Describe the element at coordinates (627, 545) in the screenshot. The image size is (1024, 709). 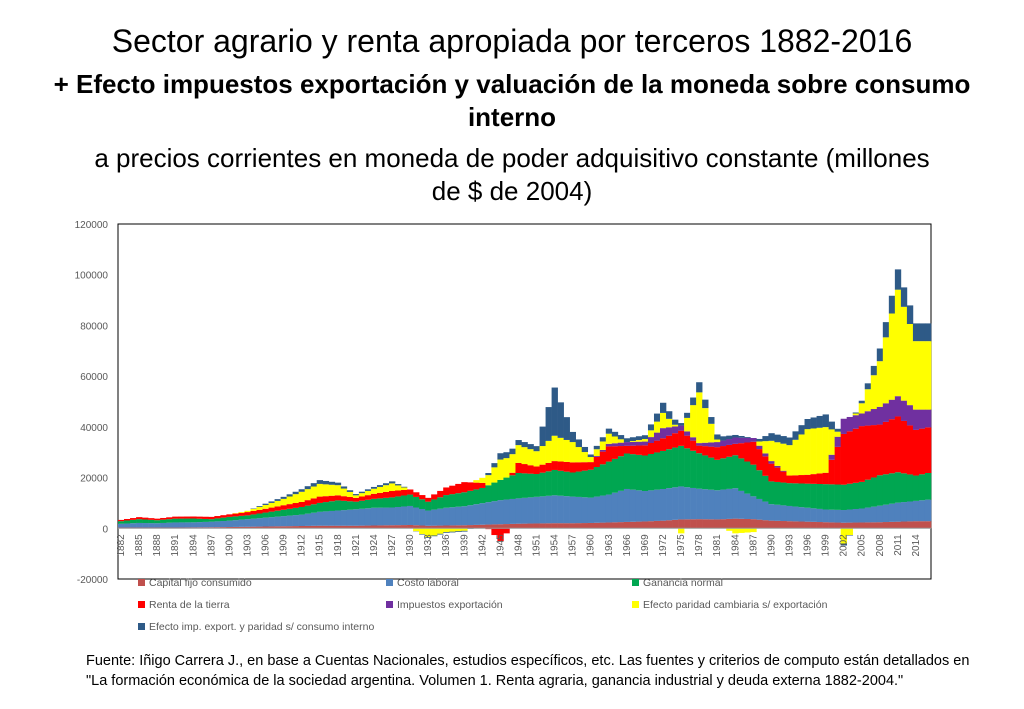
I see `x-tick-label: 1966` at that location.